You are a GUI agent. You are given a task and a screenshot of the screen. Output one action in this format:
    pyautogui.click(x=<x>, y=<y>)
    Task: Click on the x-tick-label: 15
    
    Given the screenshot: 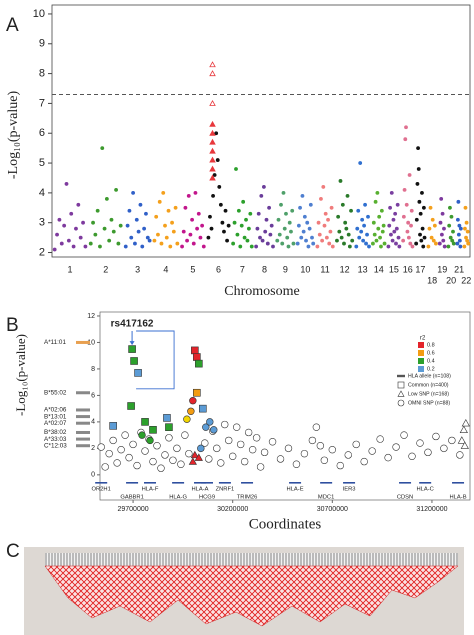 What is the action you would take?
    pyautogui.click(x=394, y=269)
    